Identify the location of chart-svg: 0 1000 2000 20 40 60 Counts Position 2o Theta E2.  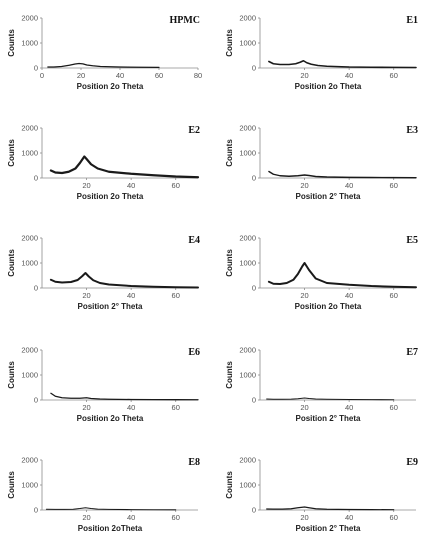
(103, 162).